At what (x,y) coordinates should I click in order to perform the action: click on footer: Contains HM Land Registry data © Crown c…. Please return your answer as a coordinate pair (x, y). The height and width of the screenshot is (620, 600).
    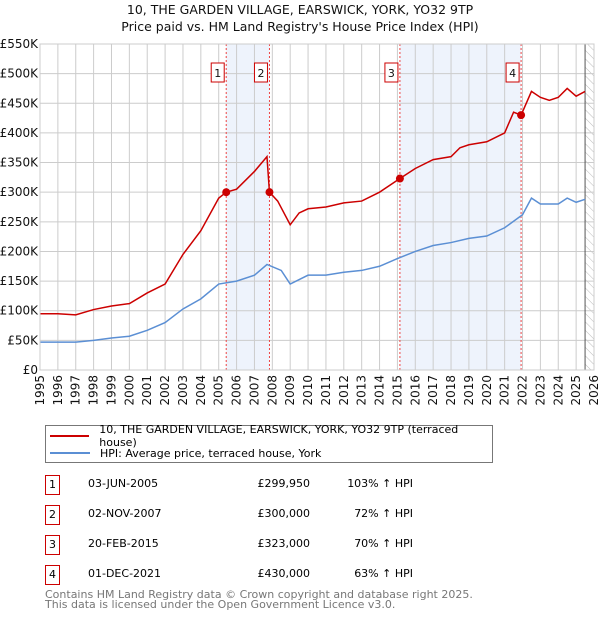
    Looking at the image, I should click on (259, 599).